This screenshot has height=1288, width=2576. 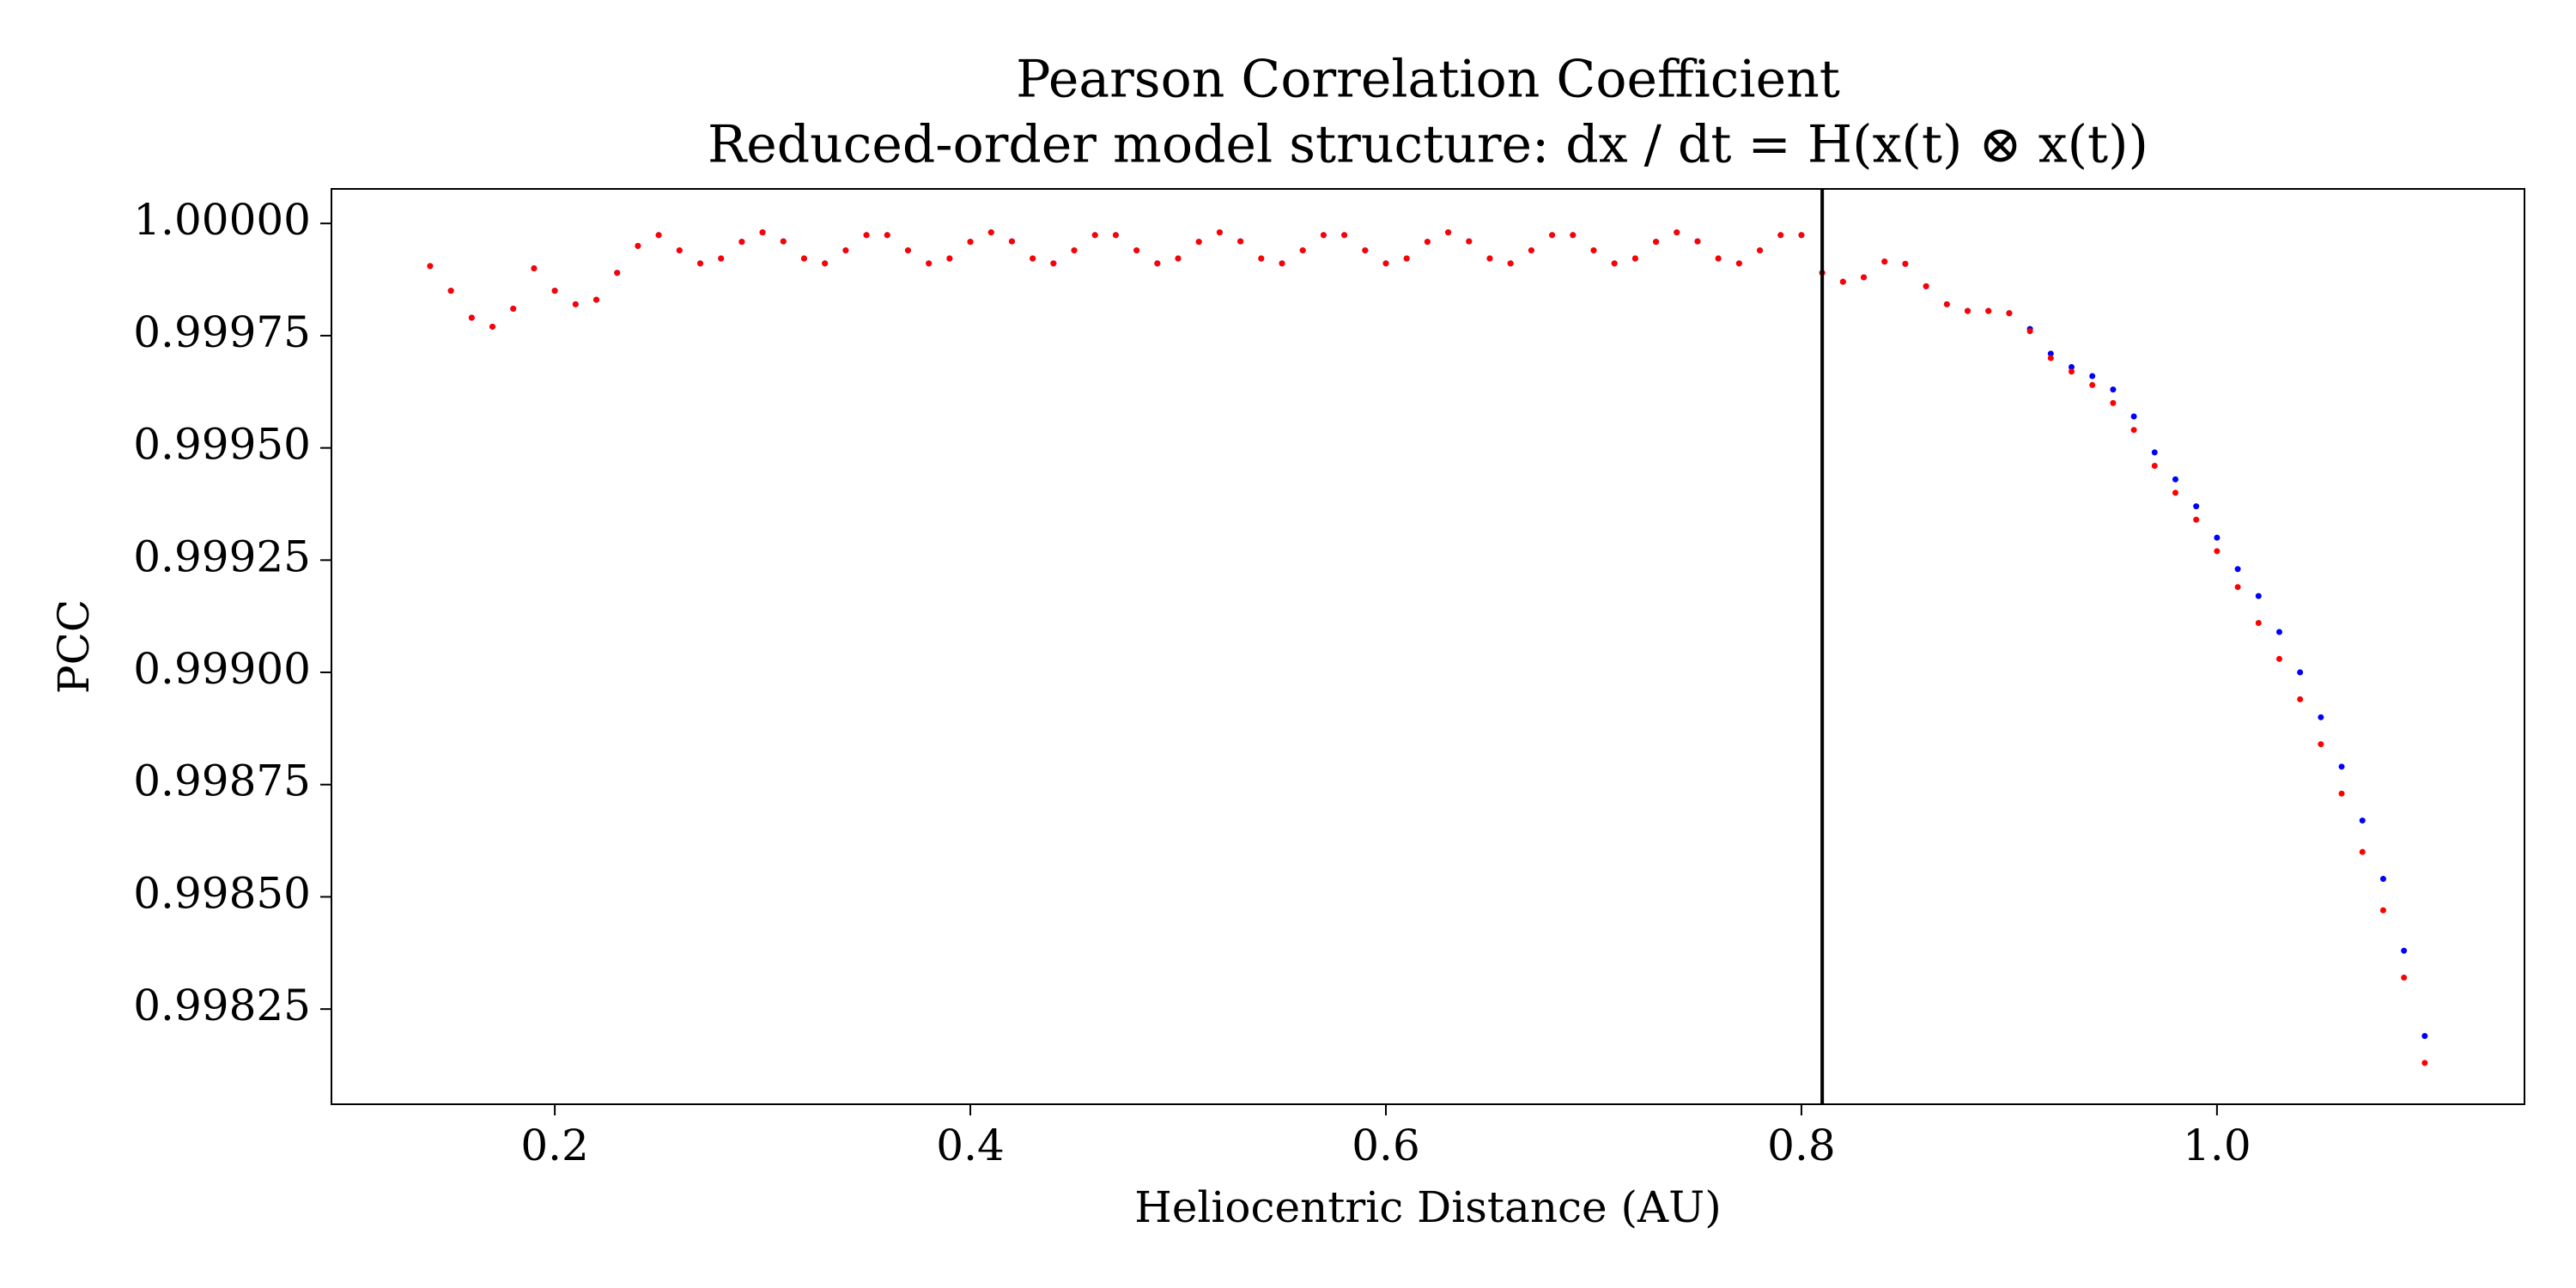 I want to click on y-axis-label: PCC, so click(x=74, y=647).